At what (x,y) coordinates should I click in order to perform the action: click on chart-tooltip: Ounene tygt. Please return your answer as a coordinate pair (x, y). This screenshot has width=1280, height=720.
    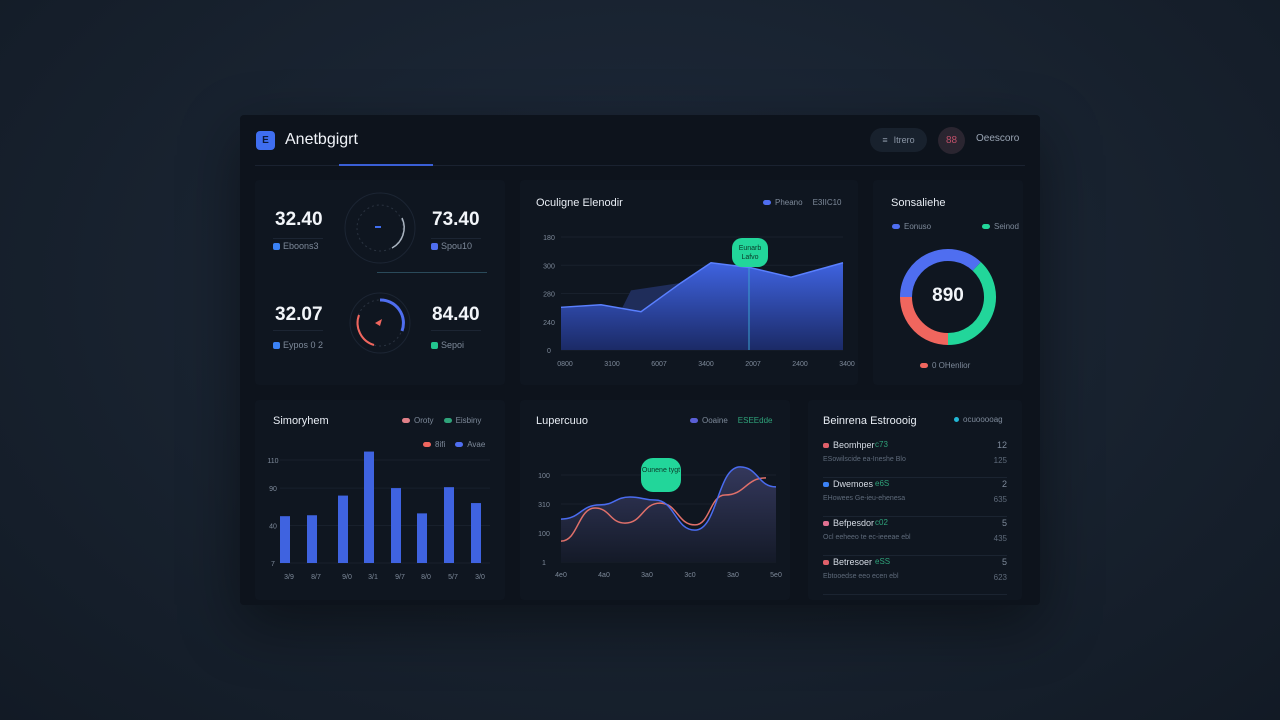
    Looking at the image, I should click on (661, 475).